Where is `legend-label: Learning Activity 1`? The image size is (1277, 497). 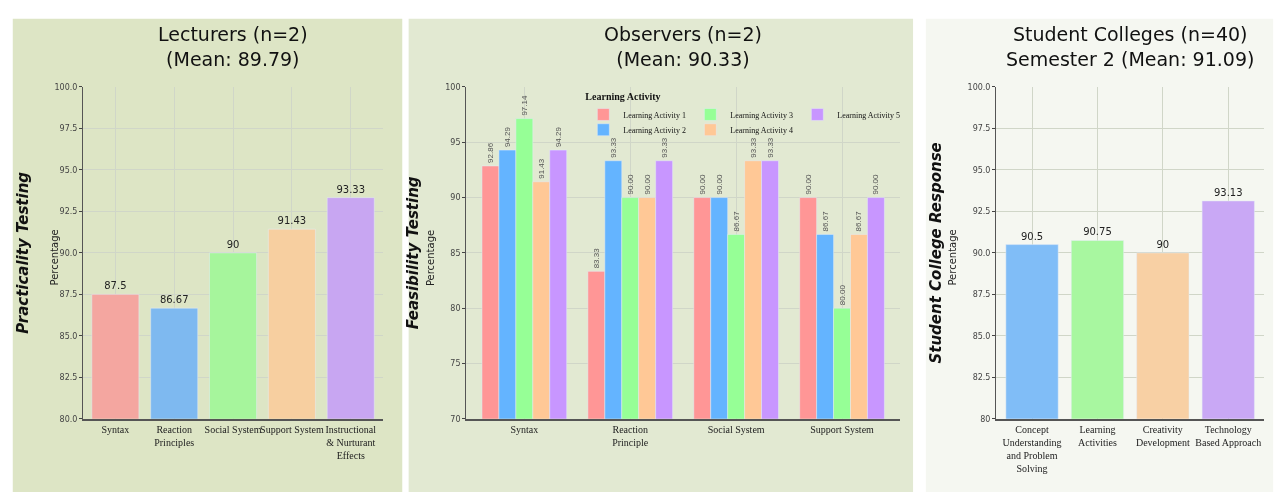 legend-label: Learning Activity 1 is located at coordinates (654, 115).